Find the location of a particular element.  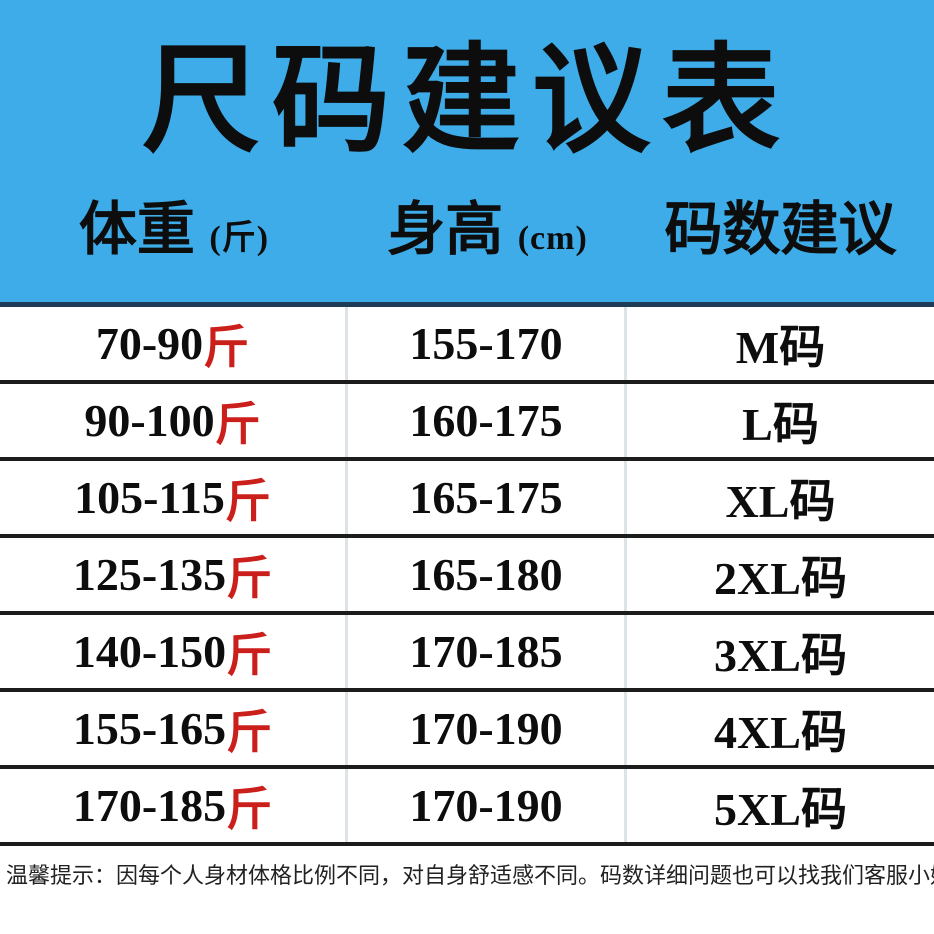

weight-cell: 170-185 斤 is located at coordinates (174, 805).